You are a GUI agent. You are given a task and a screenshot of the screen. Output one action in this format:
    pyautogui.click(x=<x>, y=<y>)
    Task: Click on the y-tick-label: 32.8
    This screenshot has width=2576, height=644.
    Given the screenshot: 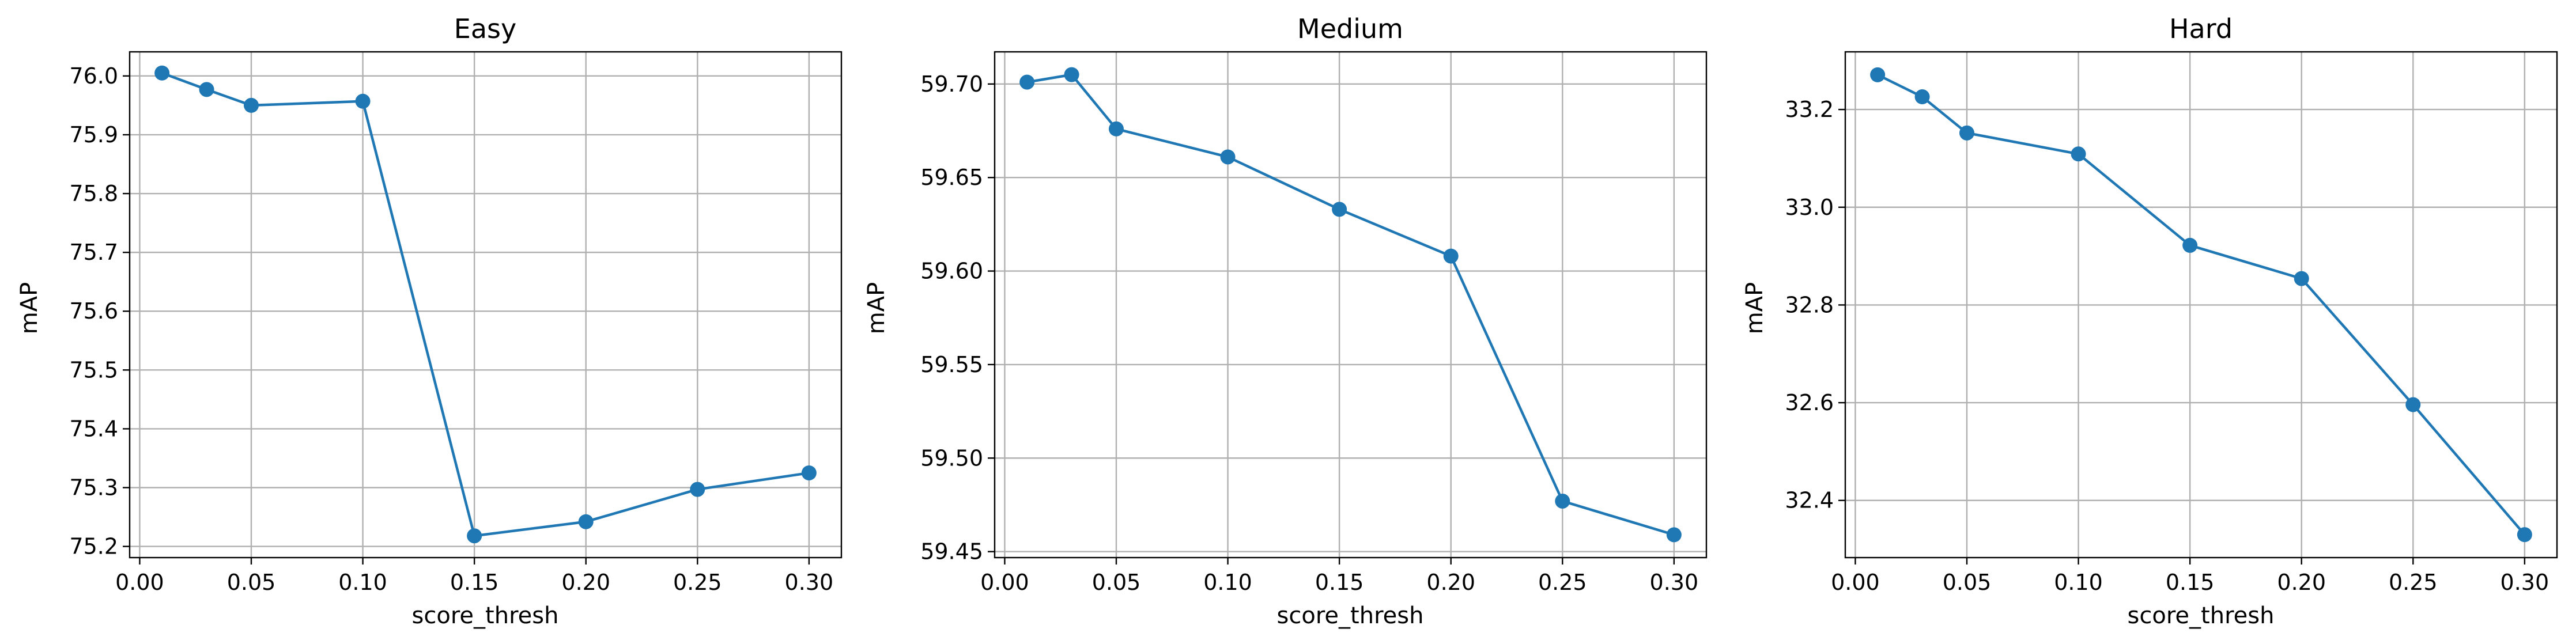 What is the action you would take?
    pyautogui.click(x=1809, y=304)
    